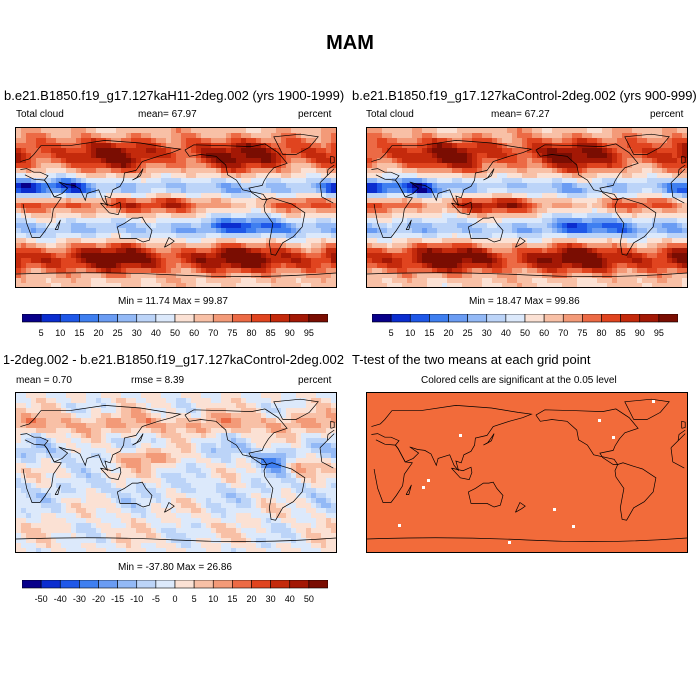 This screenshot has height=700, width=700. What do you see at coordinates (525, 328) in the screenshot?
I see `panel2-colorbar: 5 10 15 20 25 30 40 50 60 70 75 80 85 90 95` at bounding box center [525, 328].